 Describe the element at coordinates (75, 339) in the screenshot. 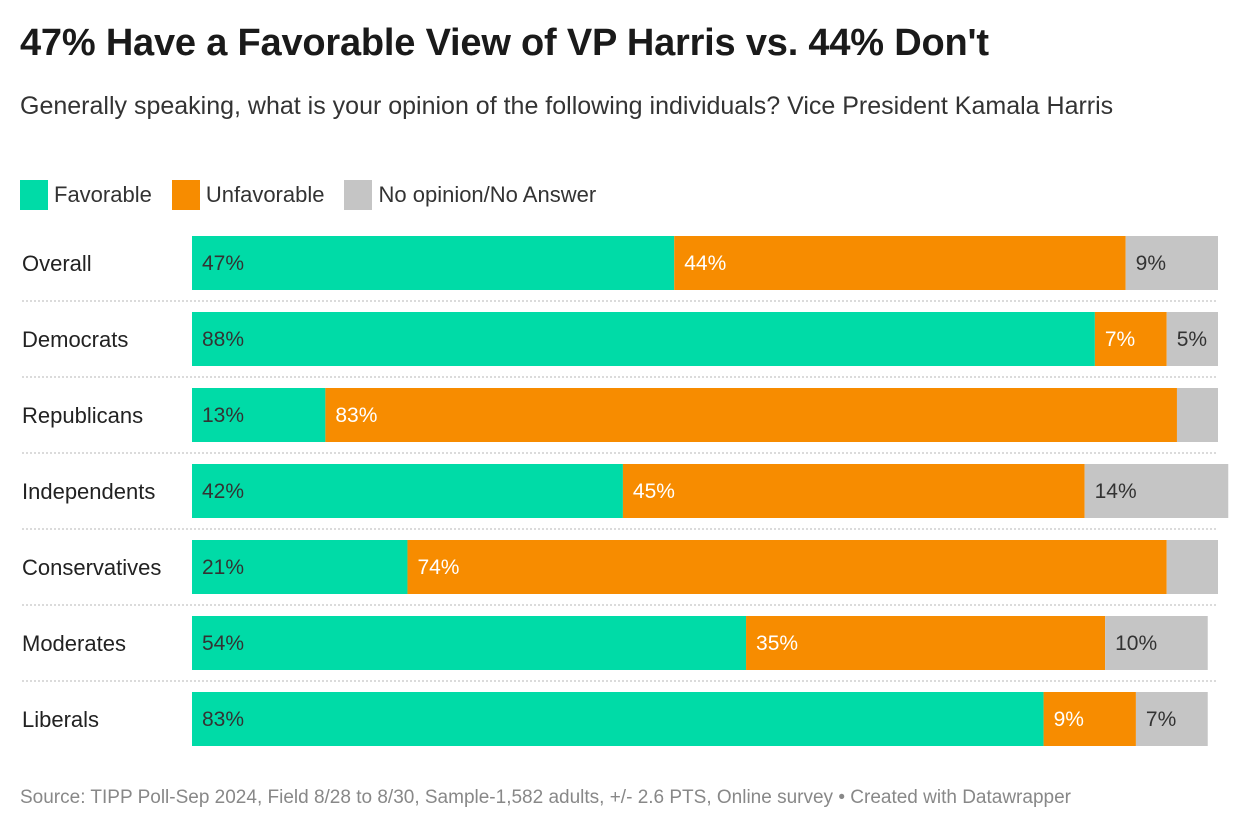

I see `category-label-democrats: Democrats` at that location.